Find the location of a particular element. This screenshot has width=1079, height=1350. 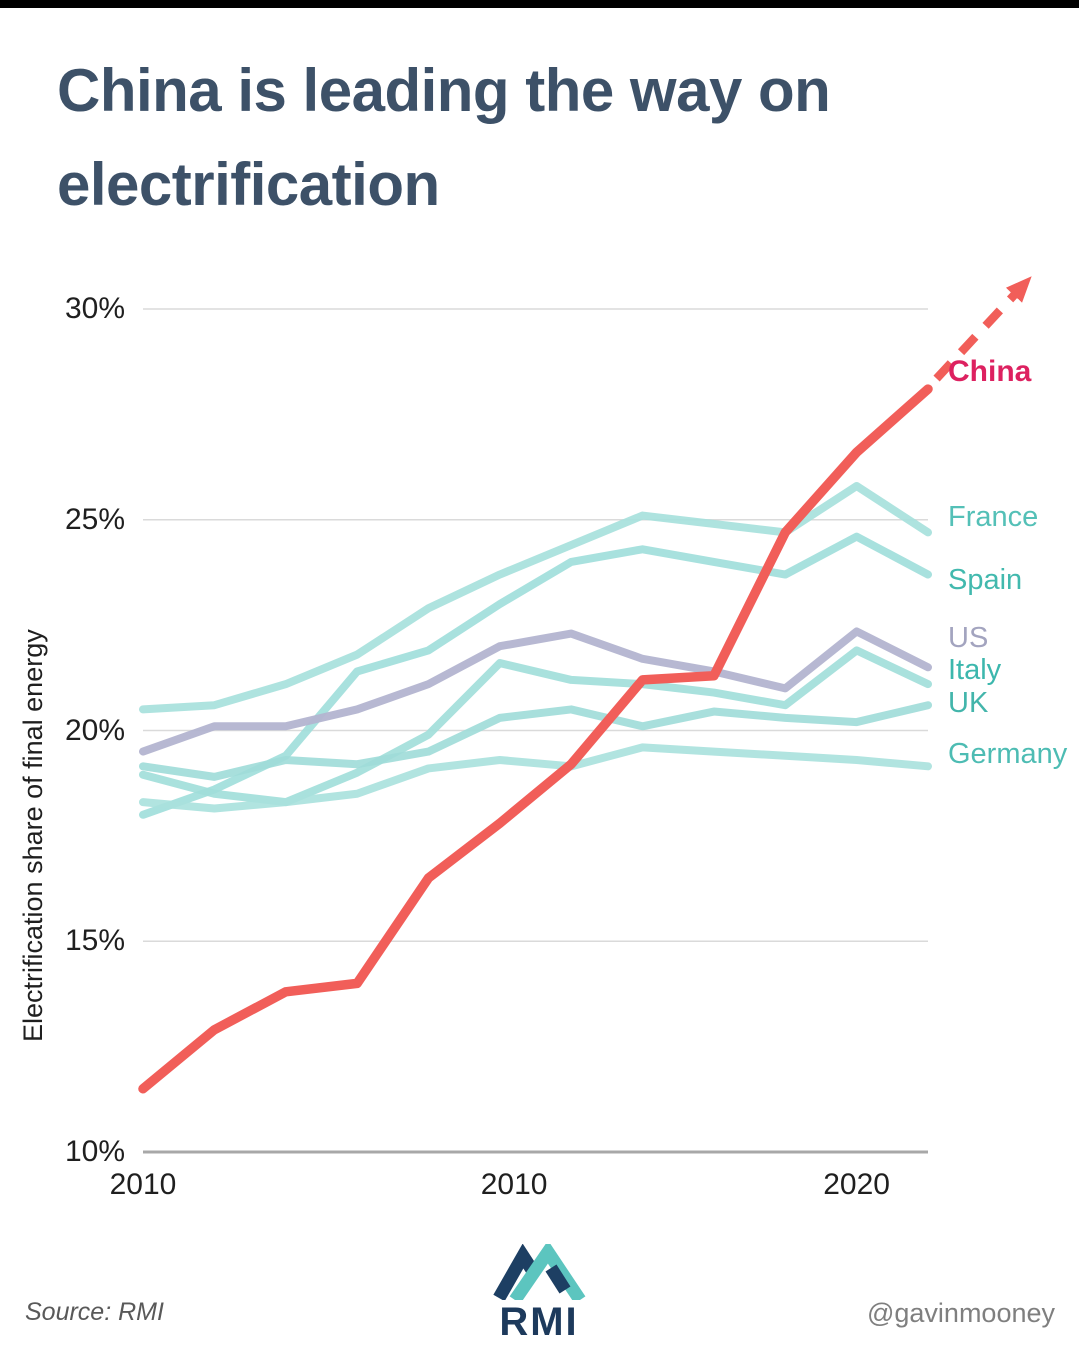

y-tick-label: 20% is located at coordinates (94, 730).